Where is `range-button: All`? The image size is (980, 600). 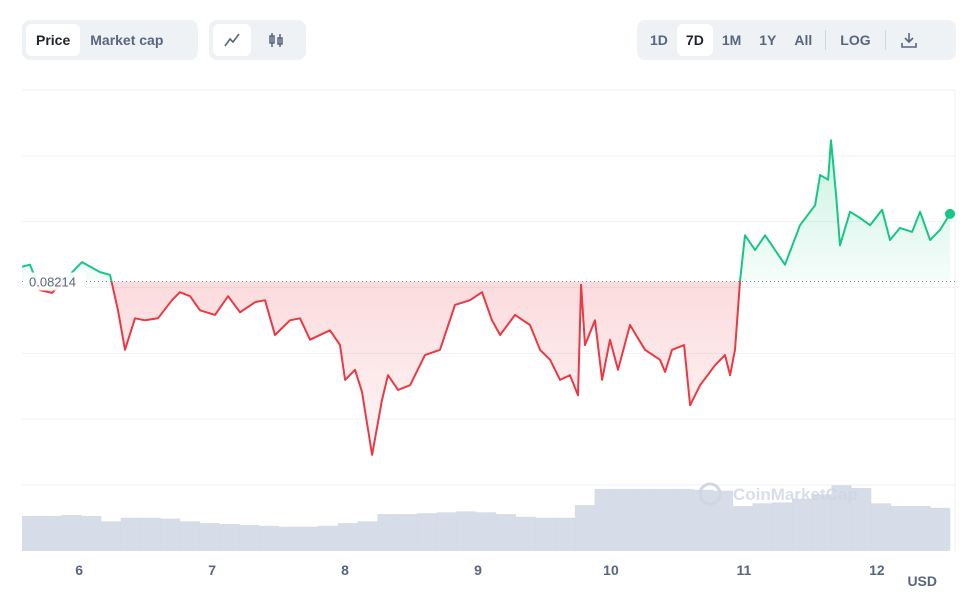
range-button: All is located at coordinates (803, 40).